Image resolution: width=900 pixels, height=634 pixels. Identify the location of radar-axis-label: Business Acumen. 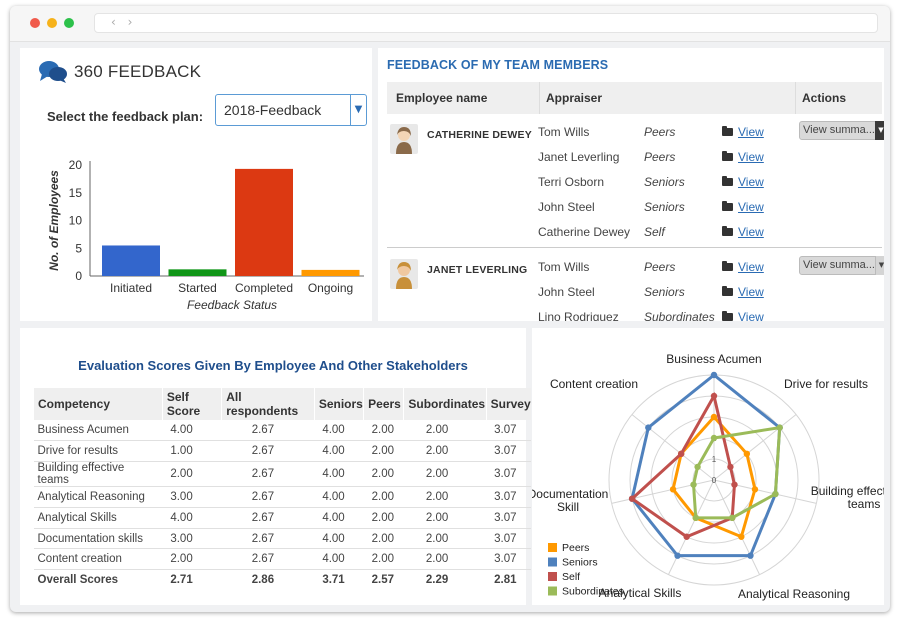
(713, 359).